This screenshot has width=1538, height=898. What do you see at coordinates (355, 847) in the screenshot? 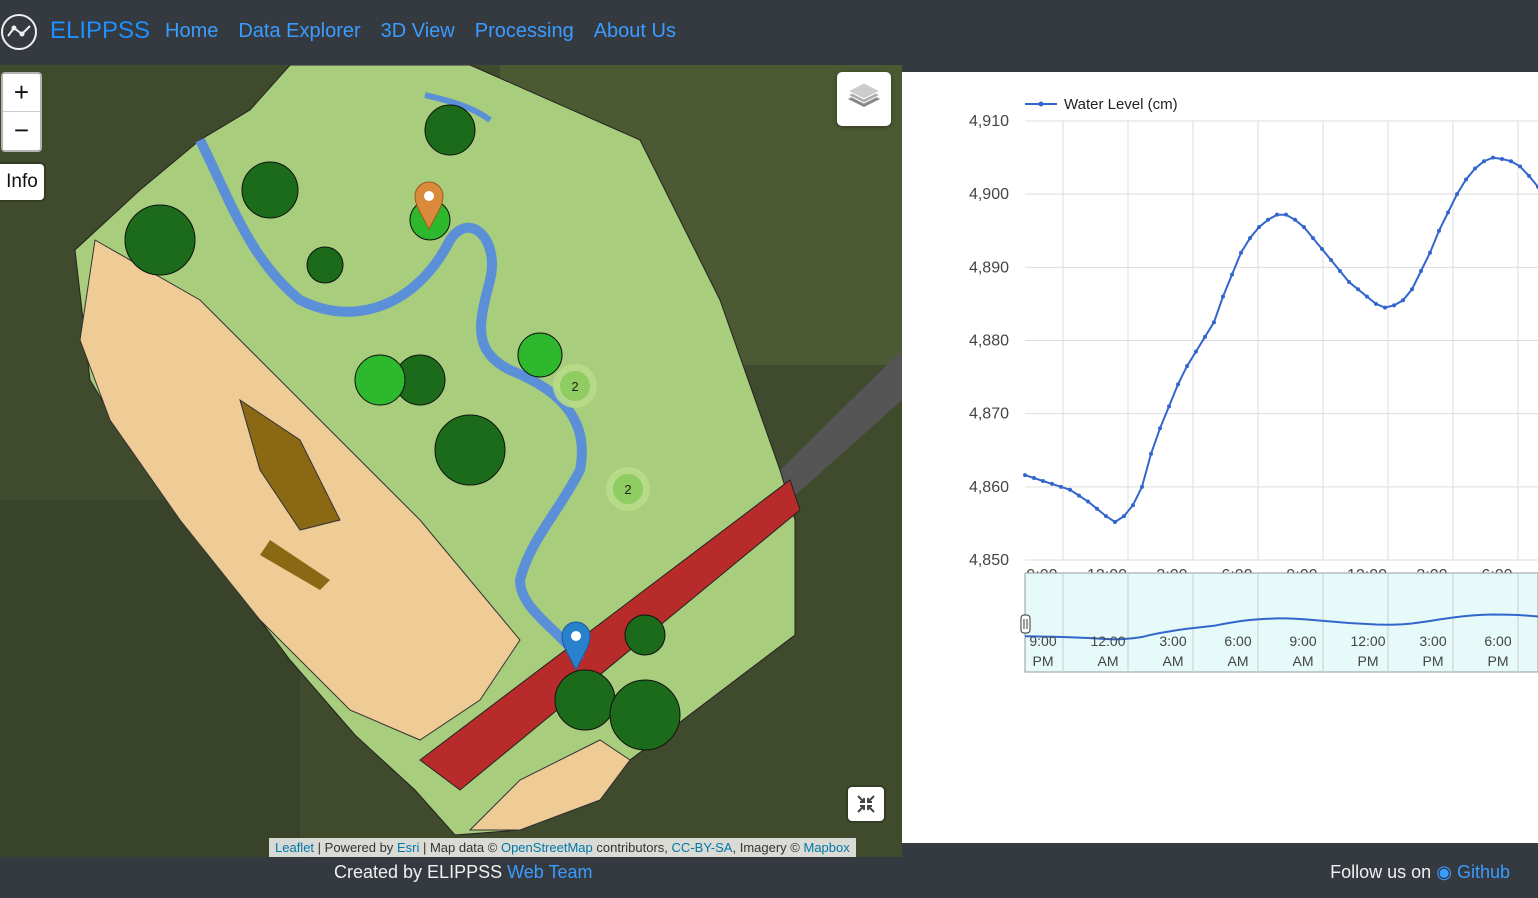
I see `attribution-text: | Powered by` at bounding box center [355, 847].